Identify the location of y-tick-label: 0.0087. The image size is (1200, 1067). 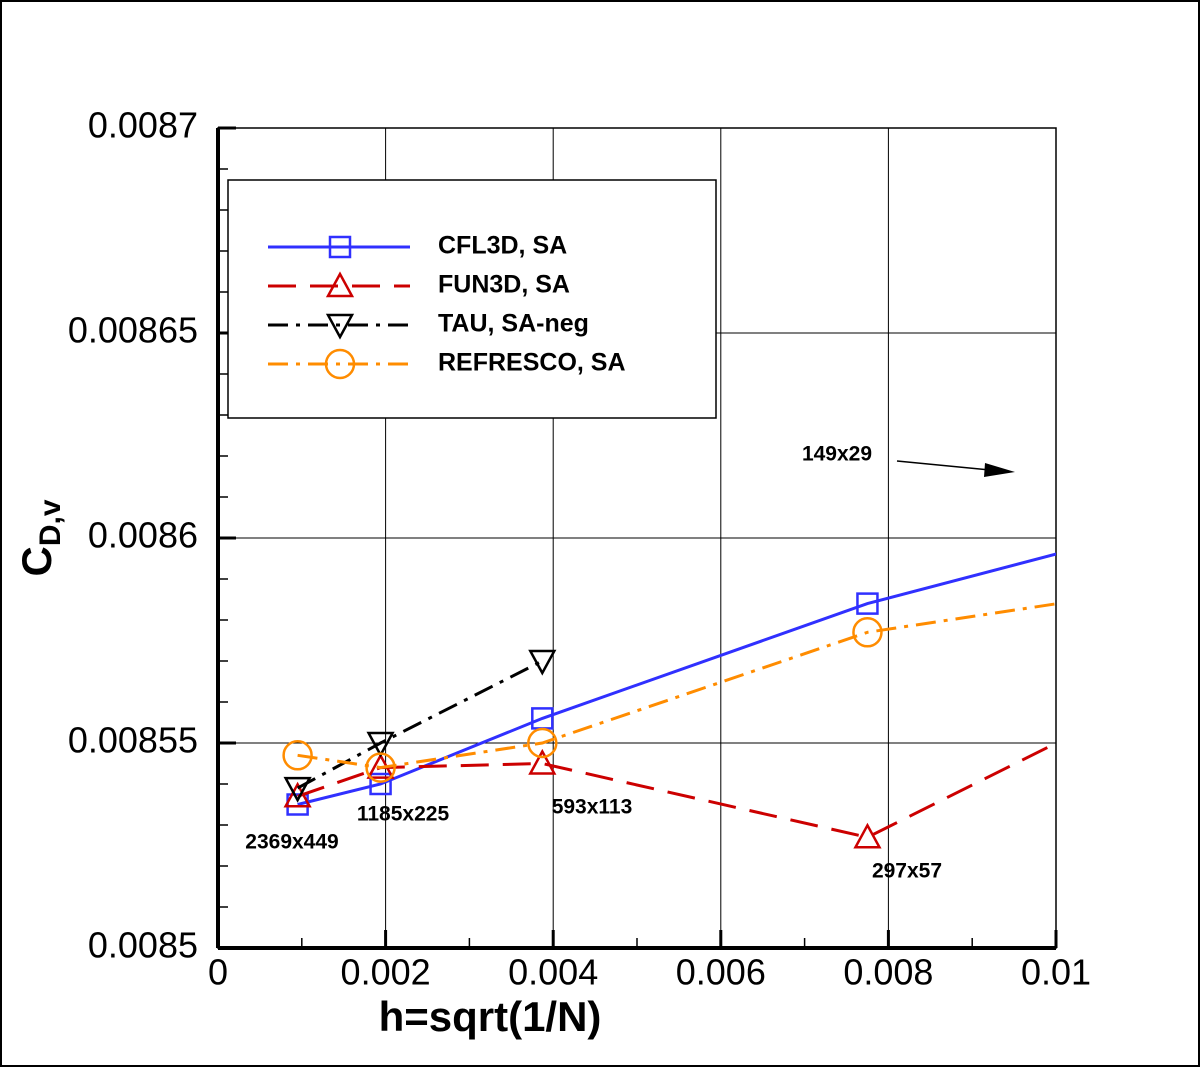
(143, 125).